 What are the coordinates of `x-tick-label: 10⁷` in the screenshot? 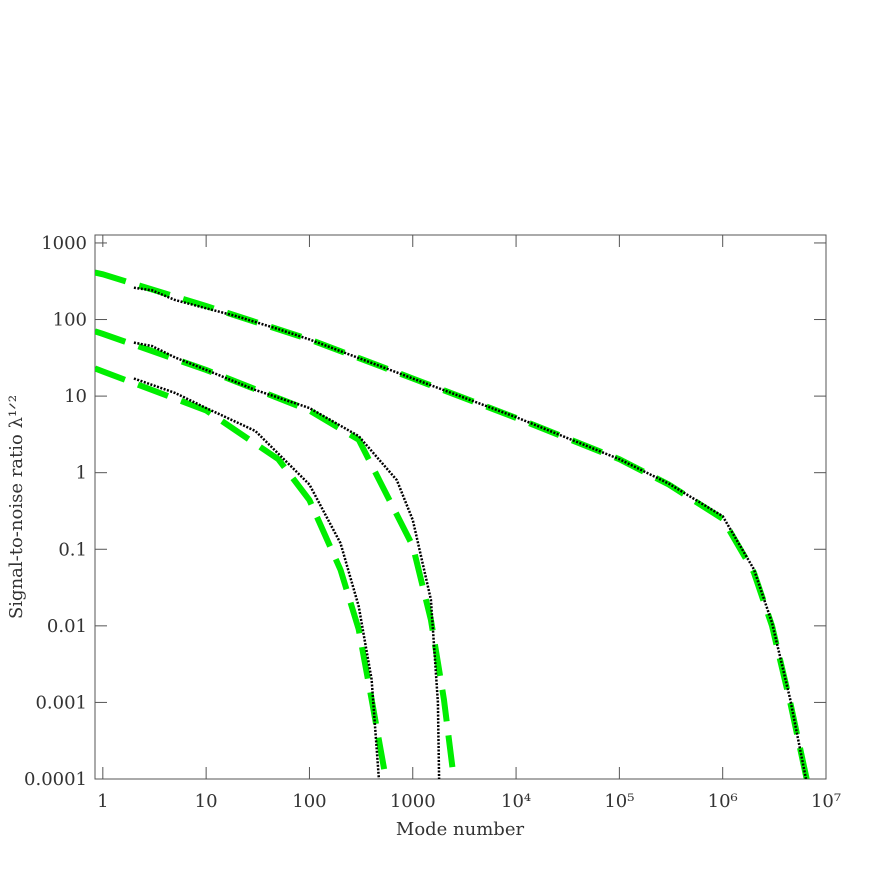 It's located at (826, 801).